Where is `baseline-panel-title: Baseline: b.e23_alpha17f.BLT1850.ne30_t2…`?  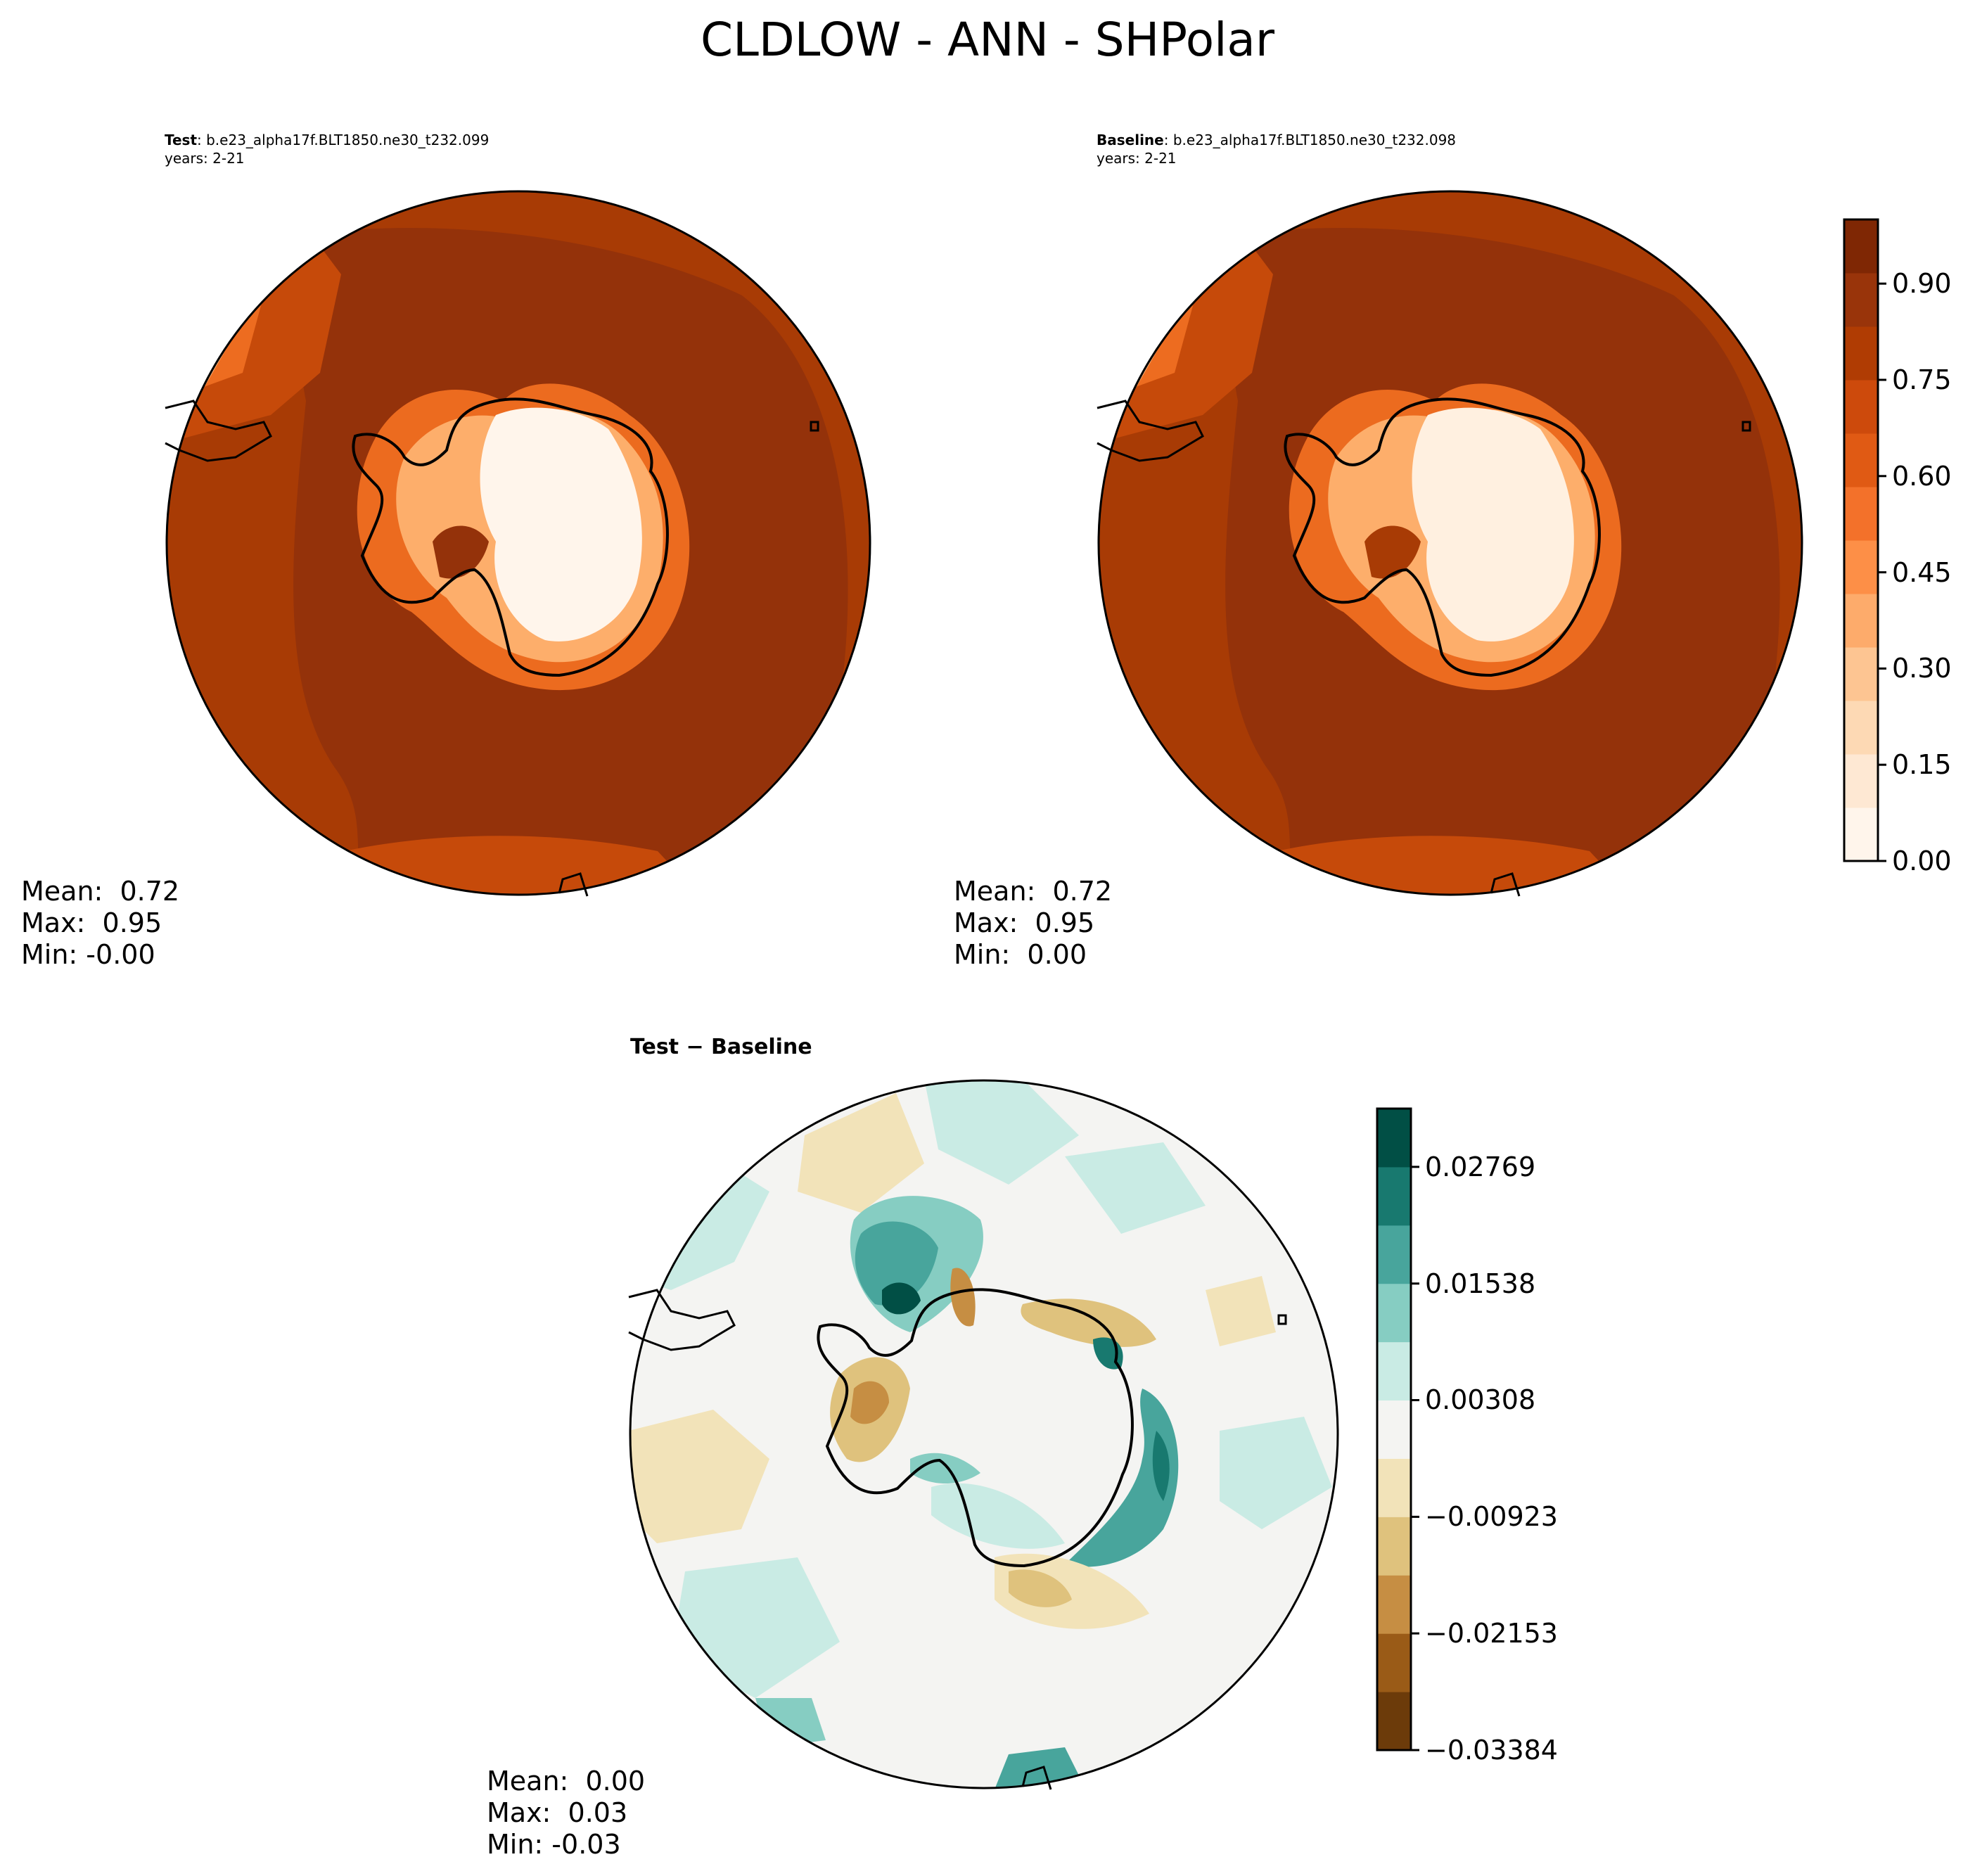
baseline-panel-title: Baseline: b.e23_alpha17f.BLT1850.ne30_t2… is located at coordinates (1276, 149).